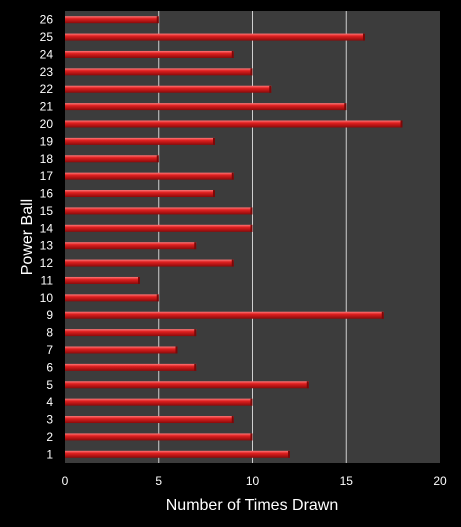 Image resolution: width=461 pixels, height=527 pixels. What do you see at coordinates (47, 228) in the screenshot?
I see `y-tick-label: 14` at bounding box center [47, 228].